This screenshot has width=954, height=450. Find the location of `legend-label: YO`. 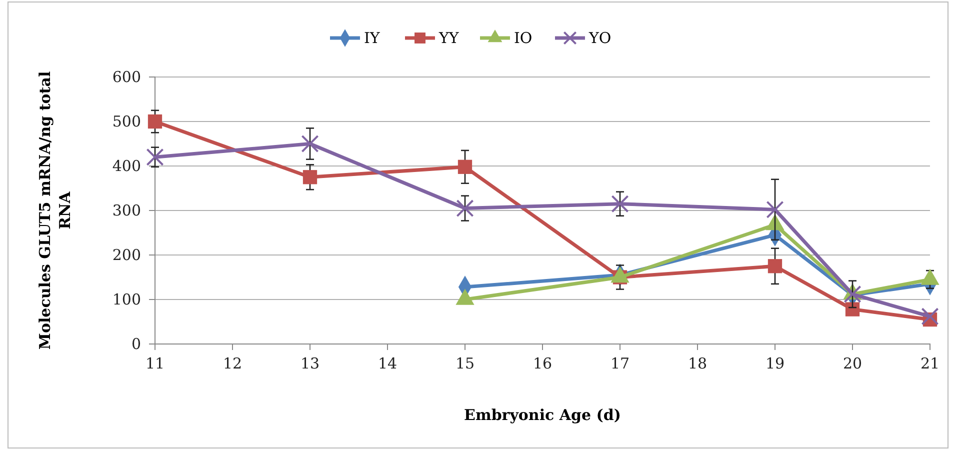

legend-label: YO is located at coordinates (600, 38).